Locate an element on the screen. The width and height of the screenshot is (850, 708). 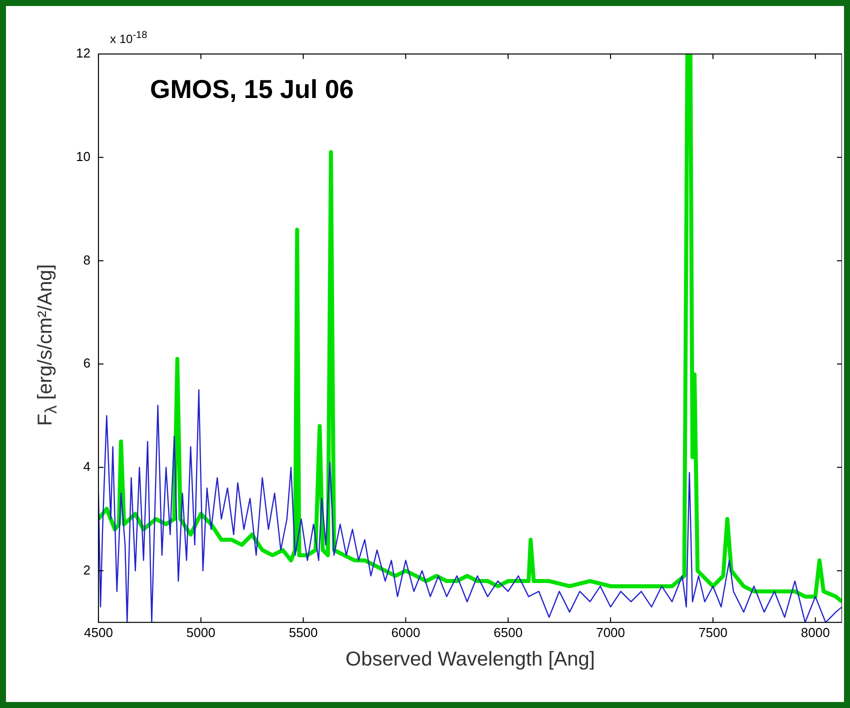
x-tick-label: 7500 is located at coordinates (713, 632).